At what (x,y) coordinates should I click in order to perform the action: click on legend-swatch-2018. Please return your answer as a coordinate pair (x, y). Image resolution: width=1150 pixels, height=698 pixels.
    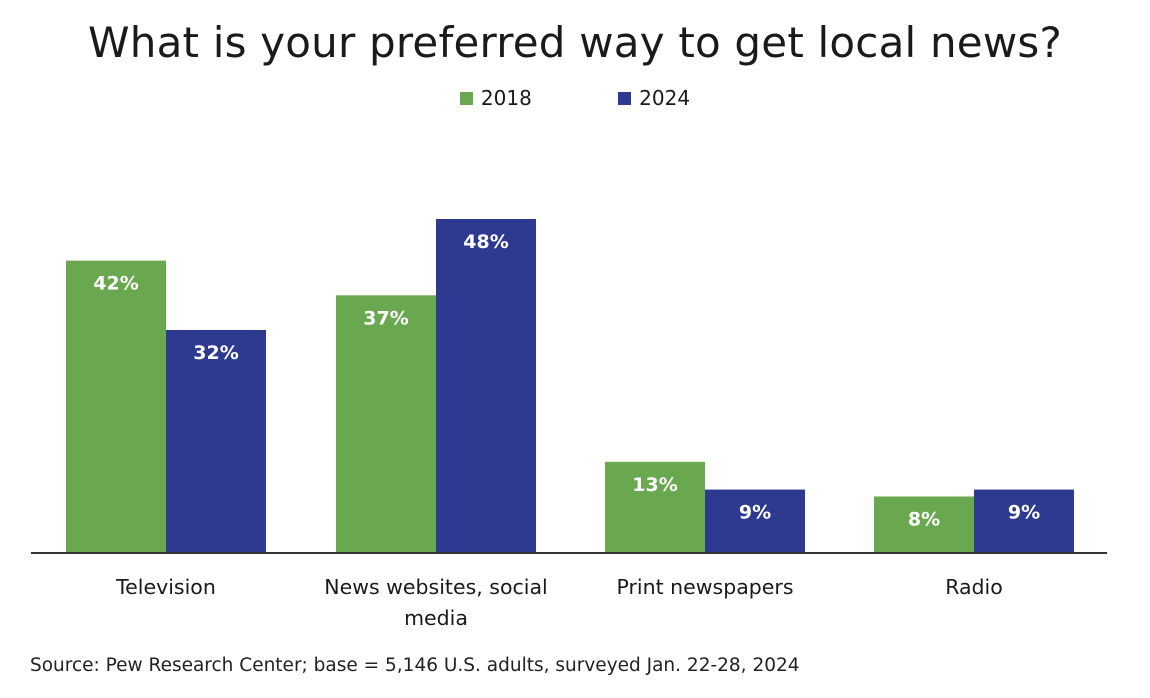
    Looking at the image, I should click on (466, 98).